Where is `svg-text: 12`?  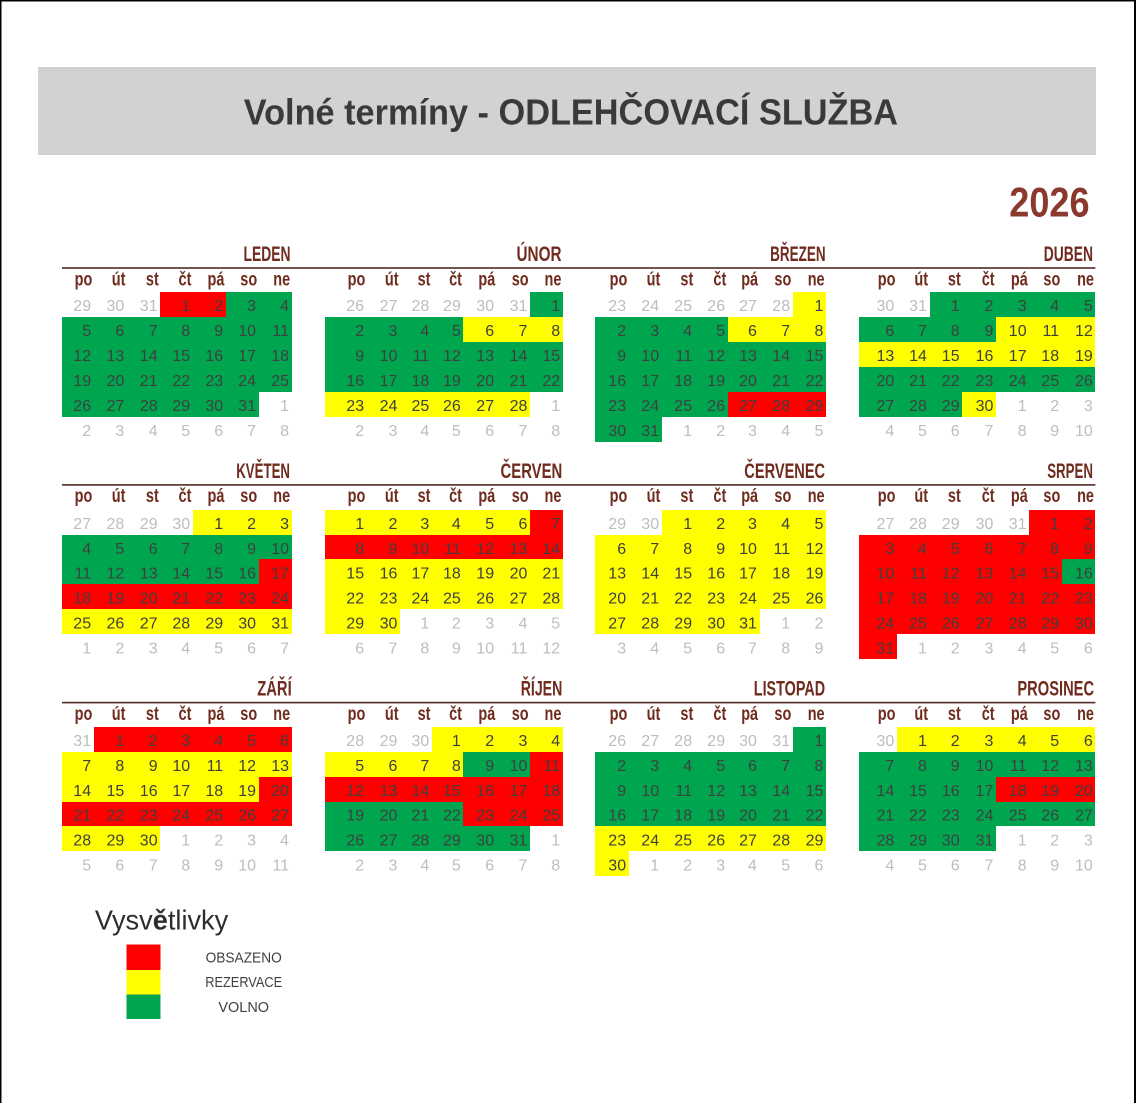
svg-text: 12 is located at coordinates (82, 356).